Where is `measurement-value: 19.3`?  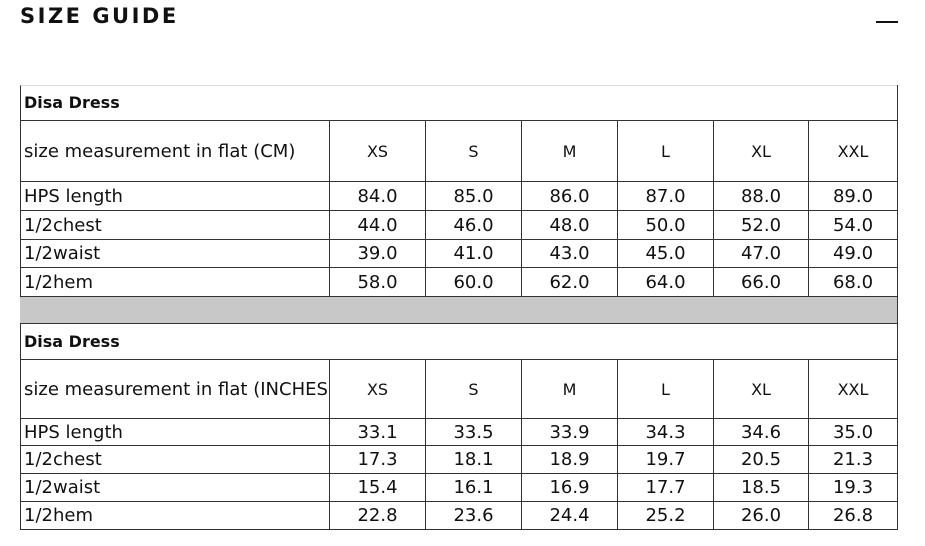
measurement-value: 19.3 is located at coordinates (853, 488).